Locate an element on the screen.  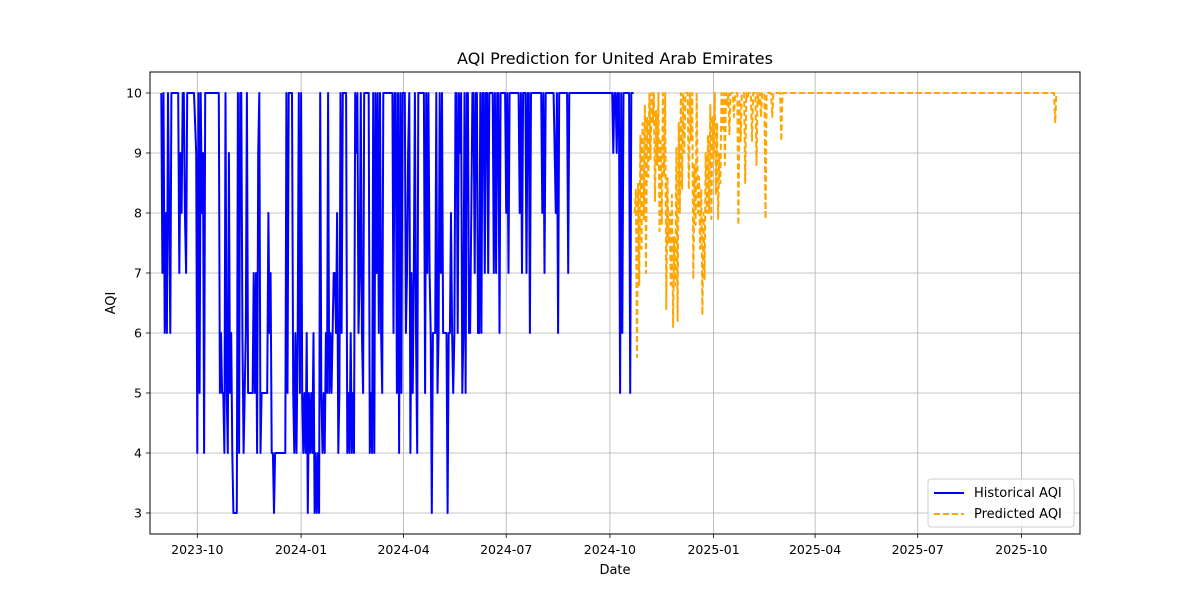
chart-title: AQI Prediction for United Arab Emirates is located at coordinates (615, 58).